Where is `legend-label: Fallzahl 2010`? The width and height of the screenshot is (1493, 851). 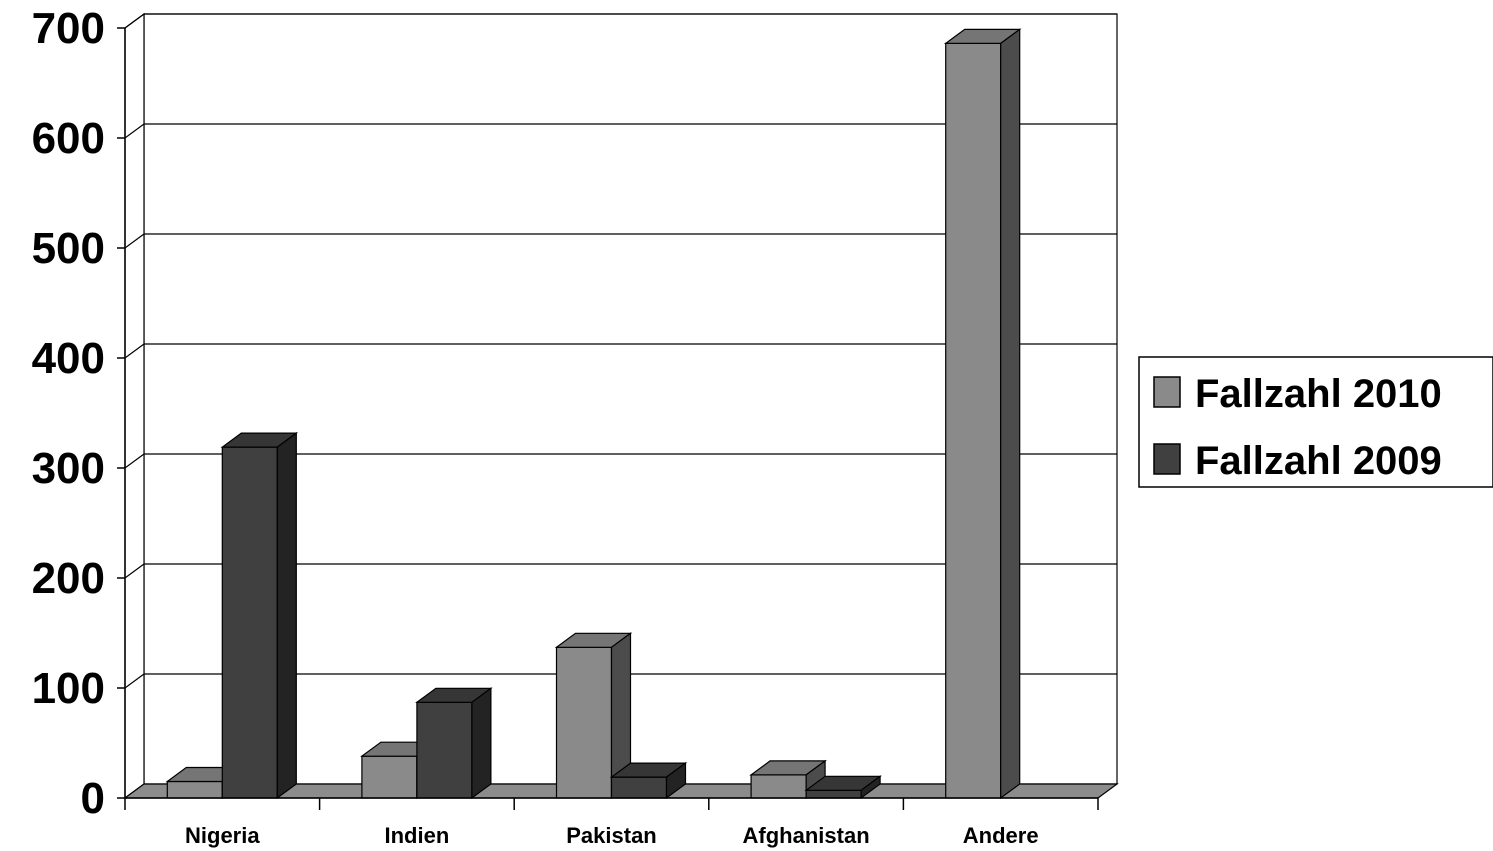
legend-label: Fallzahl 2010 is located at coordinates (1318, 394).